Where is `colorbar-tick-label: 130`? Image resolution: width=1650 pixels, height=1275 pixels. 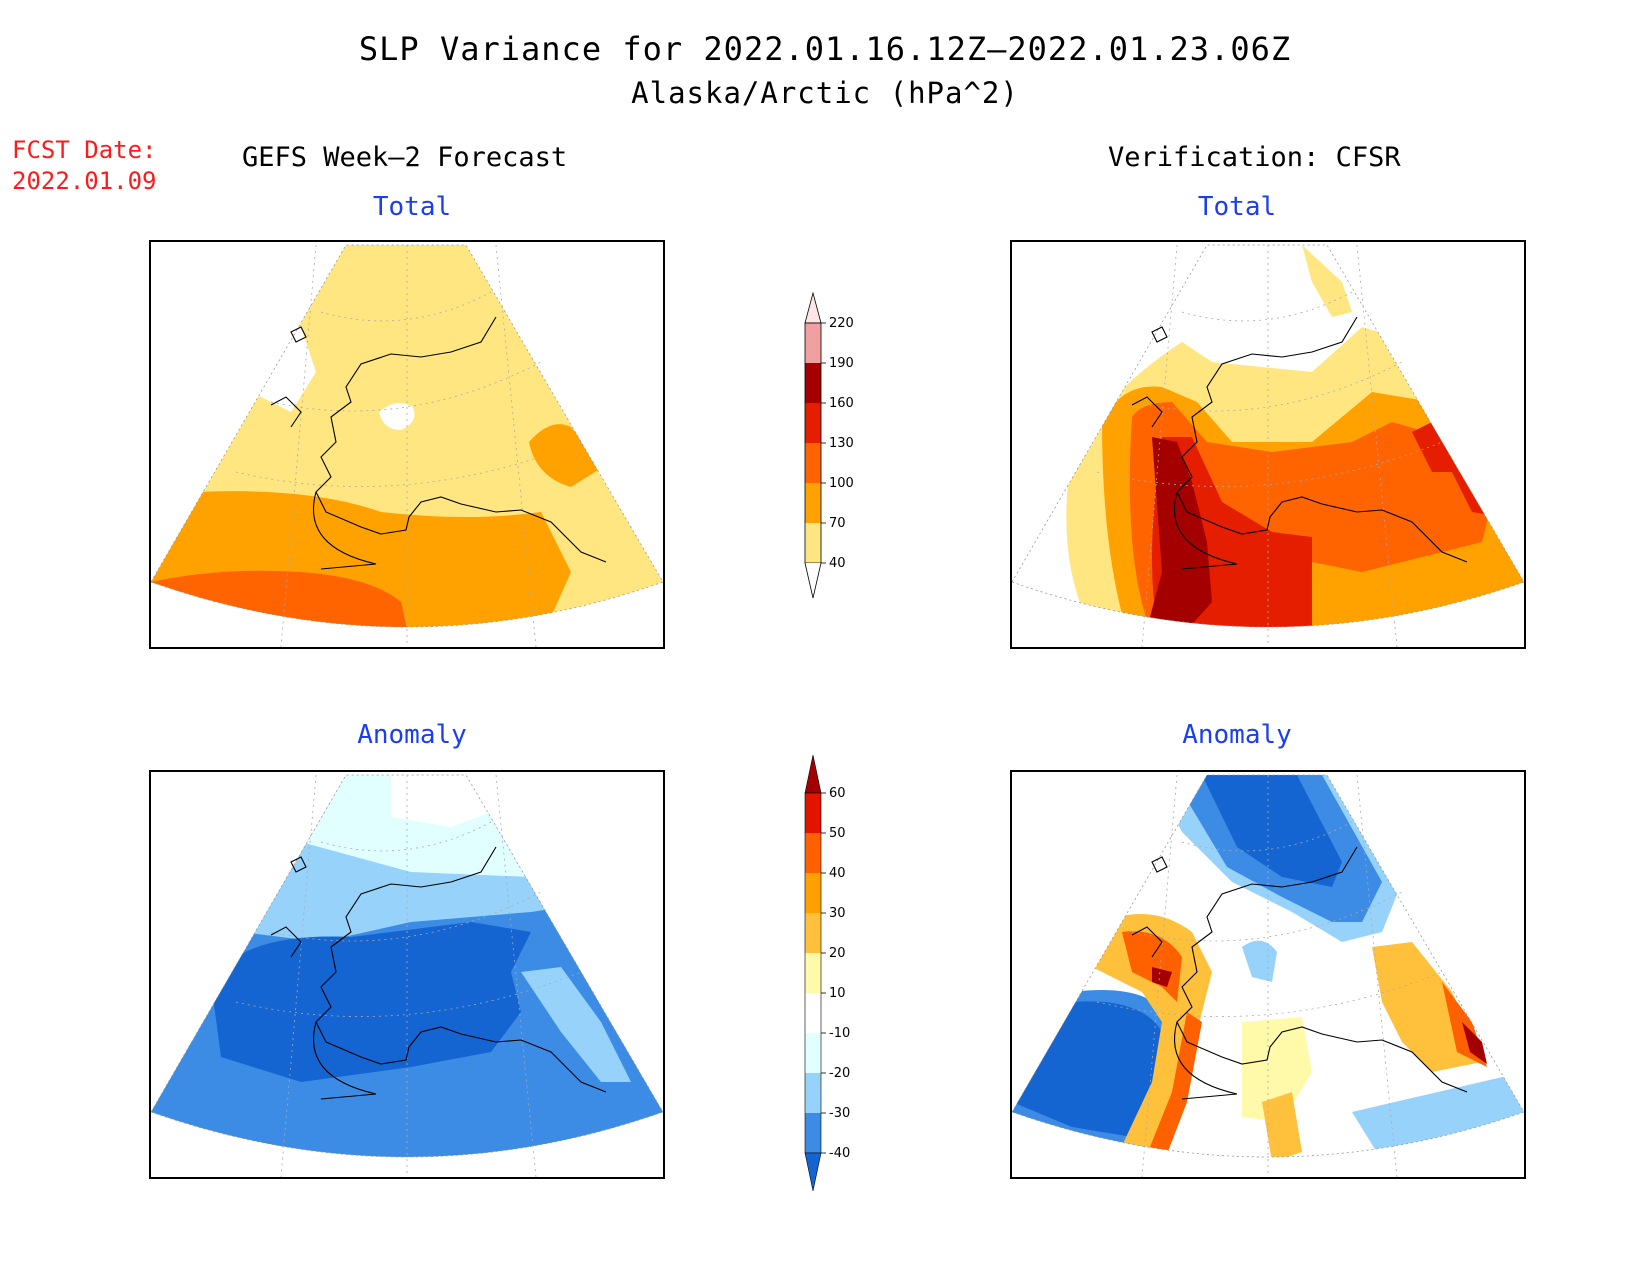
colorbar-tick-label: 130 is located at coordinates (841, 443).